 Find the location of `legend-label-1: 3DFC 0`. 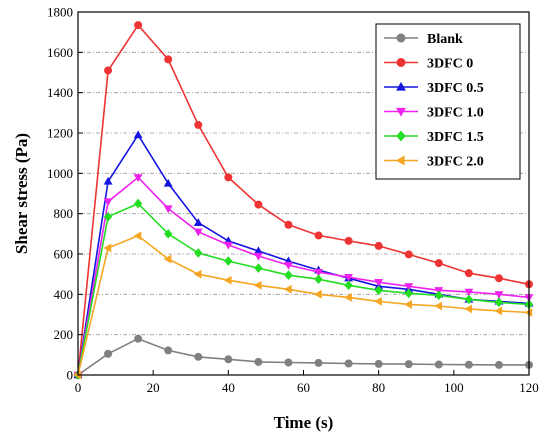

legend-label-1: 3DFC 0 is located at coordinates (450, 64).